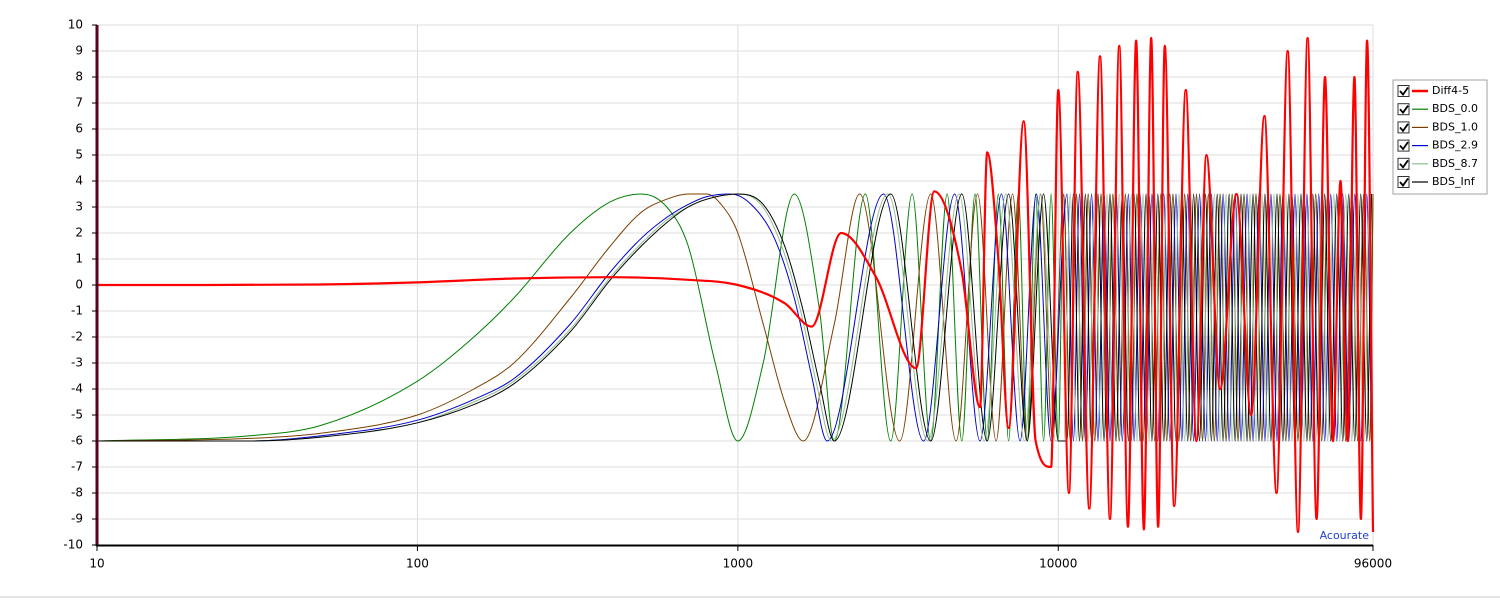  Describe the element at coordinates (79, 51) in the screenshot. I see `y-tick-label: 9` at that location.